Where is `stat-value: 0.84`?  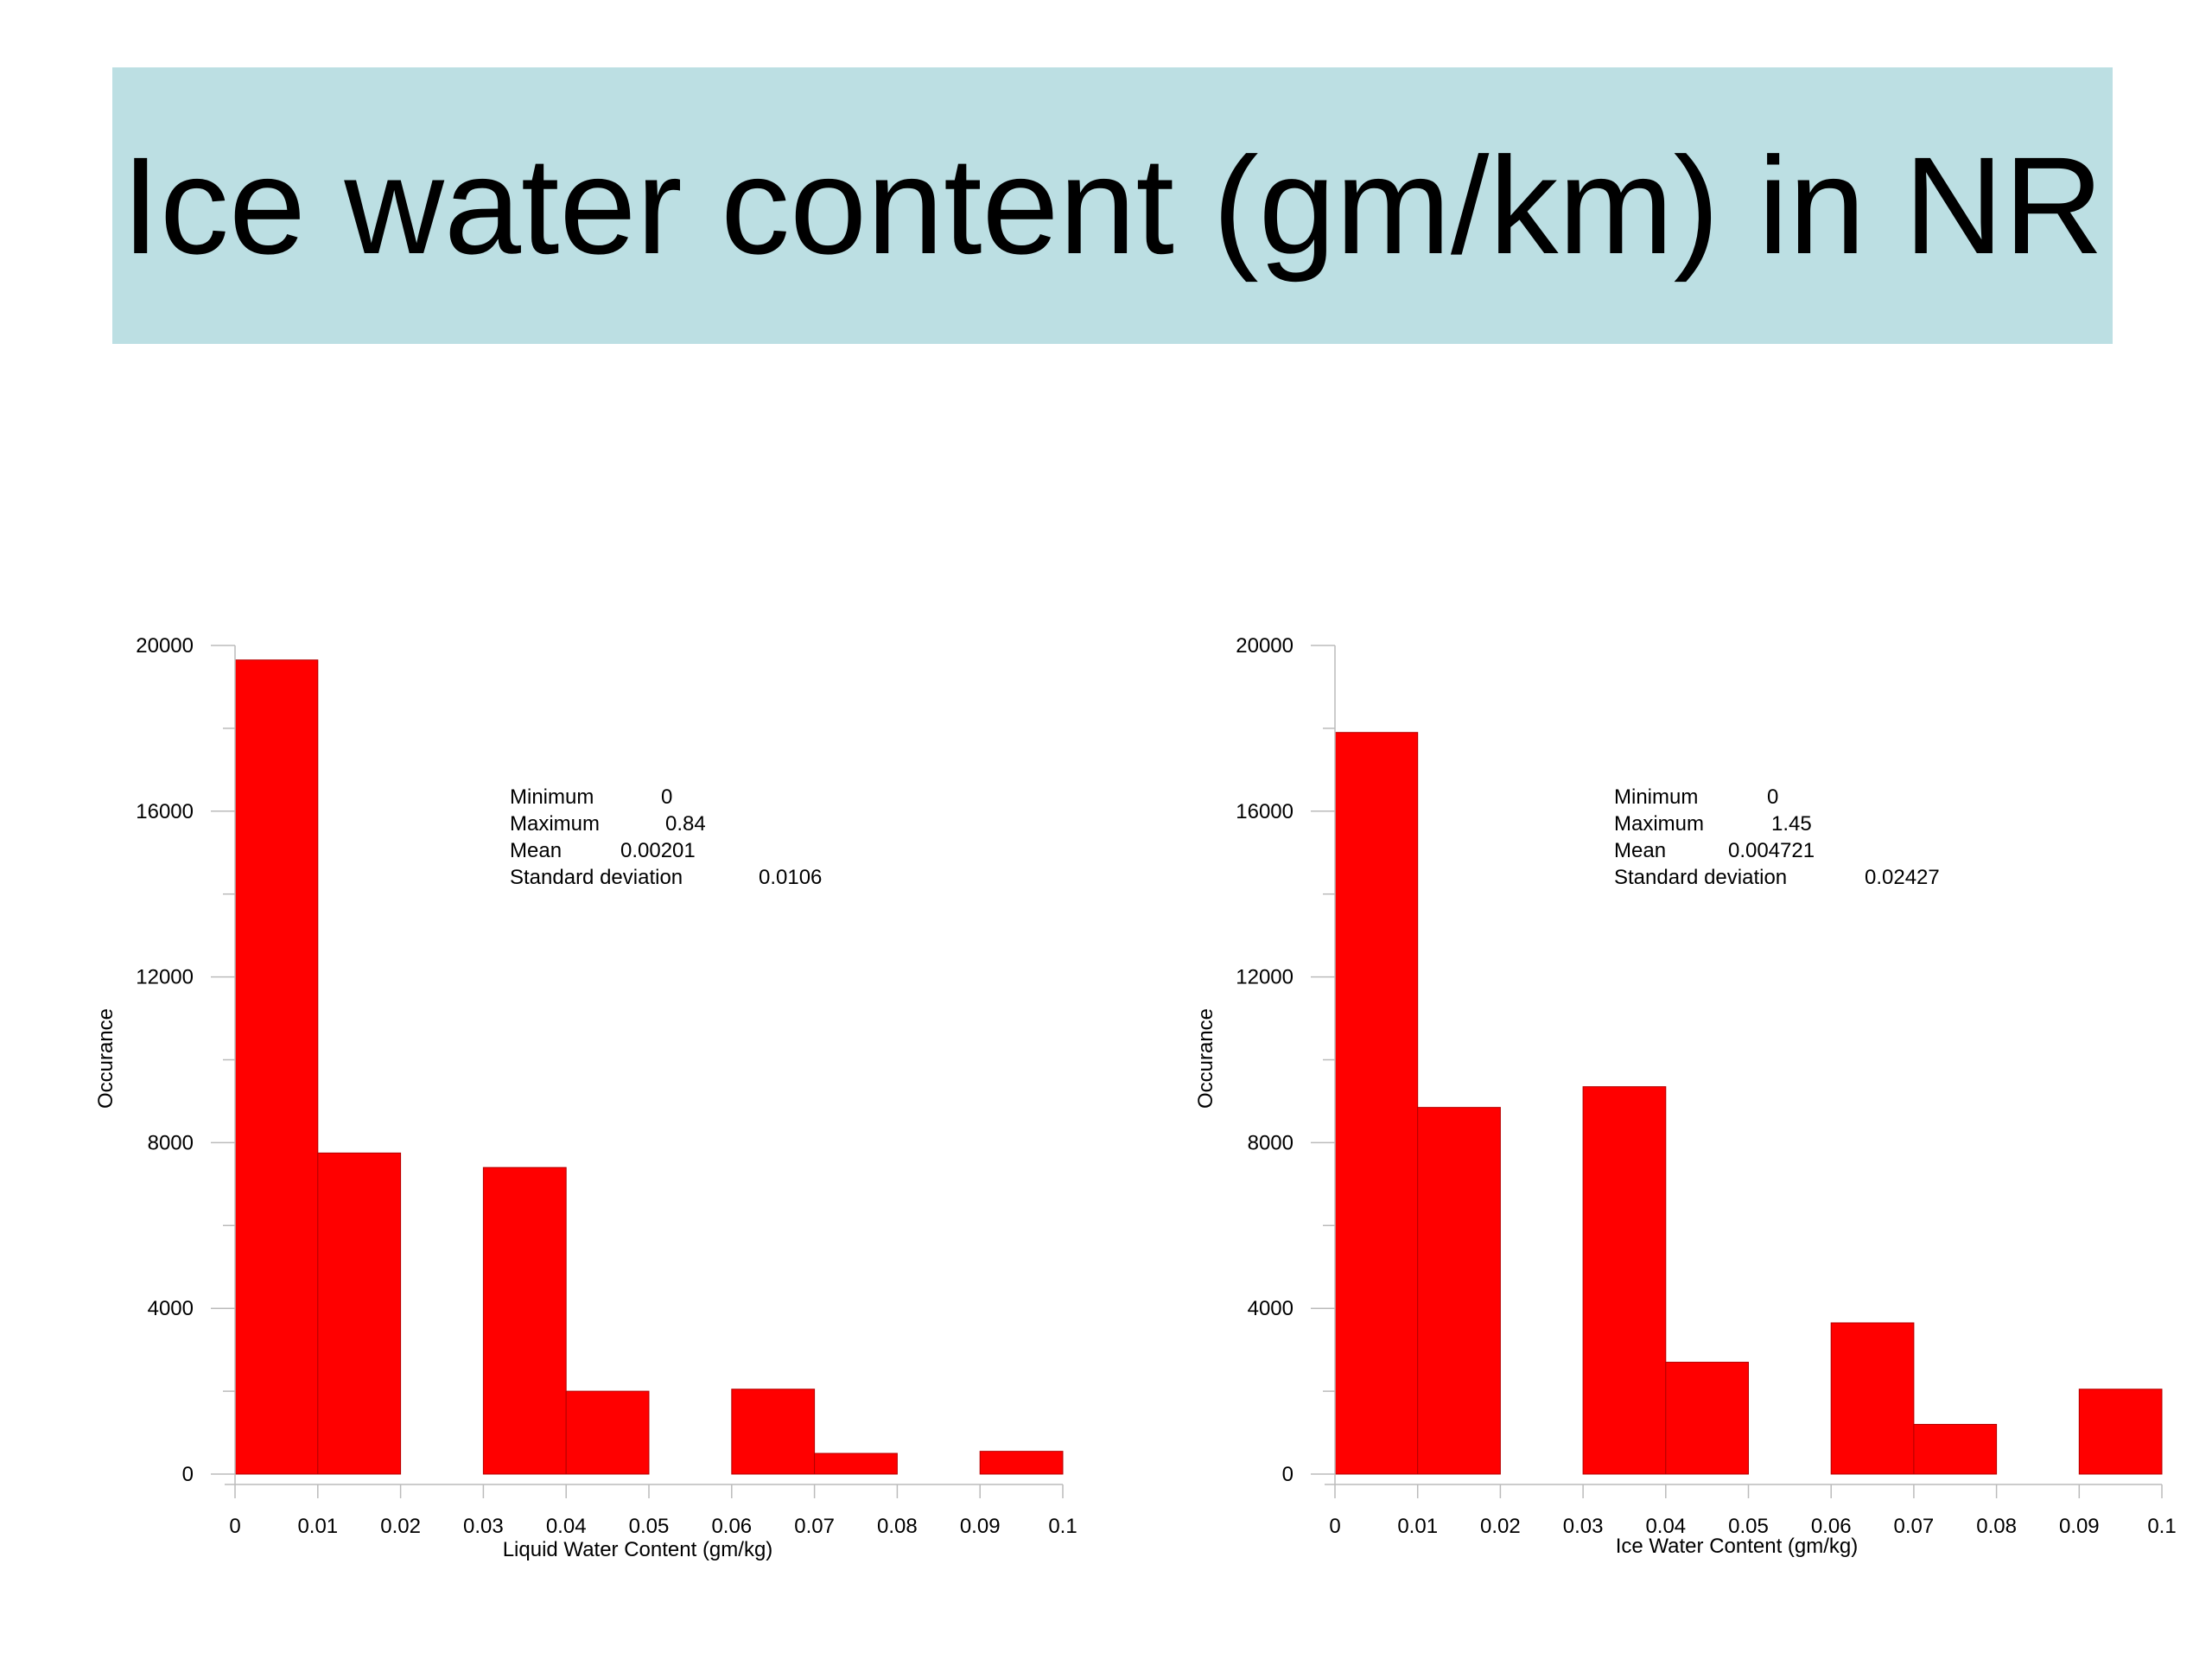
stat-value: 0.84 is located at coordinates (685, 824).